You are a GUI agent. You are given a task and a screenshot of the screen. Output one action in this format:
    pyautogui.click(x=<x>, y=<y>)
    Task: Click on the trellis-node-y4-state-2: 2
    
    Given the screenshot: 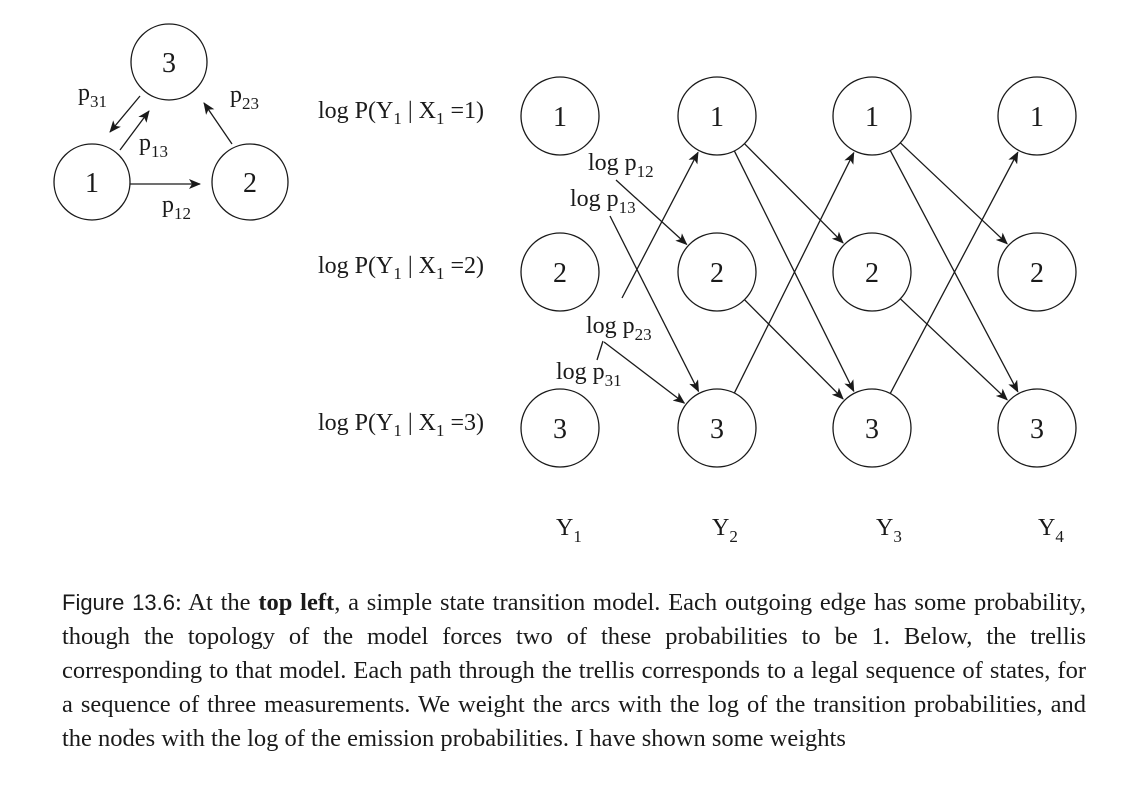 What is the action you would take?
    pyautogui.click(x=1037, y=272)
    